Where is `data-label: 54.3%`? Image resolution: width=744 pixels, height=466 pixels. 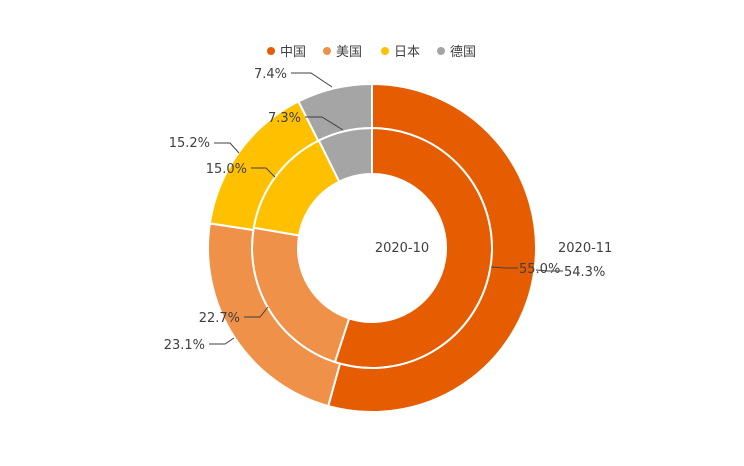
data-label: 54.3% is located at coordinates (584, 272).